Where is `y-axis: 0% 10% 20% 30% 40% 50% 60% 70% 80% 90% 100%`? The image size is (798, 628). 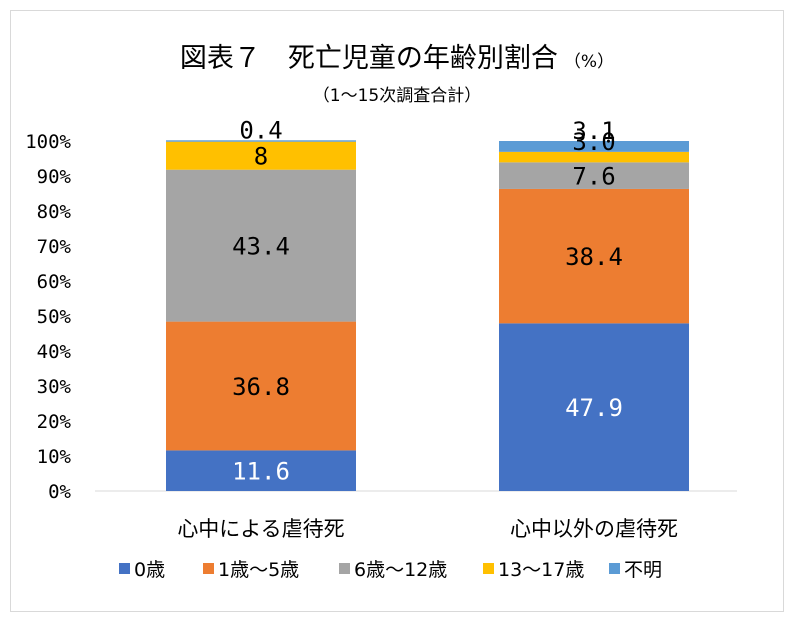
y-axis: 0% 10% 20% 30% 40% 50% 60% 70% 80% 90% 100% is located at coordinates (48, 317).